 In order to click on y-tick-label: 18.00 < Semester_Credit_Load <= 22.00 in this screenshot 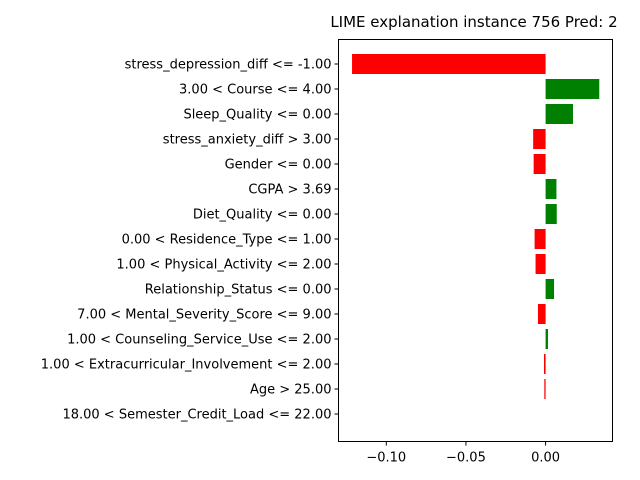, I will do `click(196, 415)`.